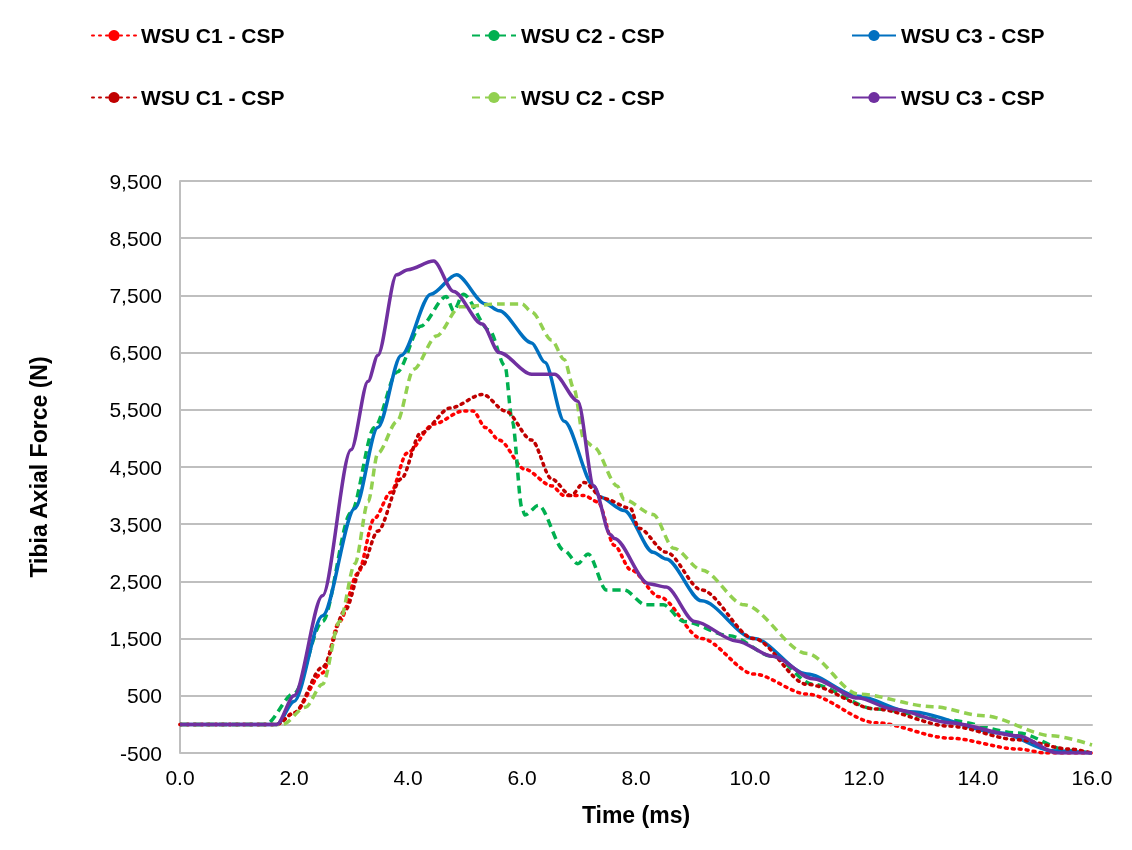 The height and width of the screenshot is (850, 1132). I want to click on y-tick-label: 6,500, so click(135, 353).